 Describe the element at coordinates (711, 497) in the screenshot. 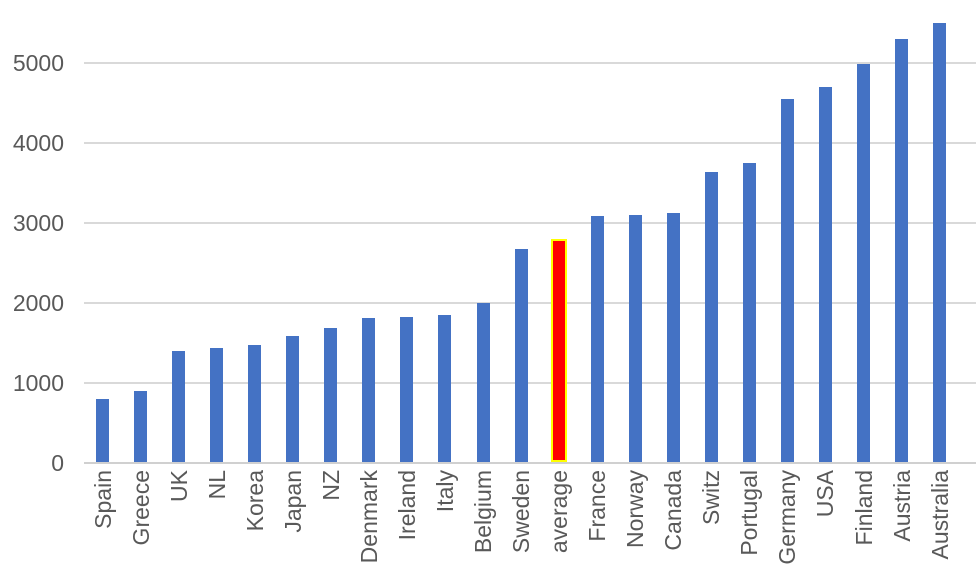

I see `x-label-switz: Switz` at that location.